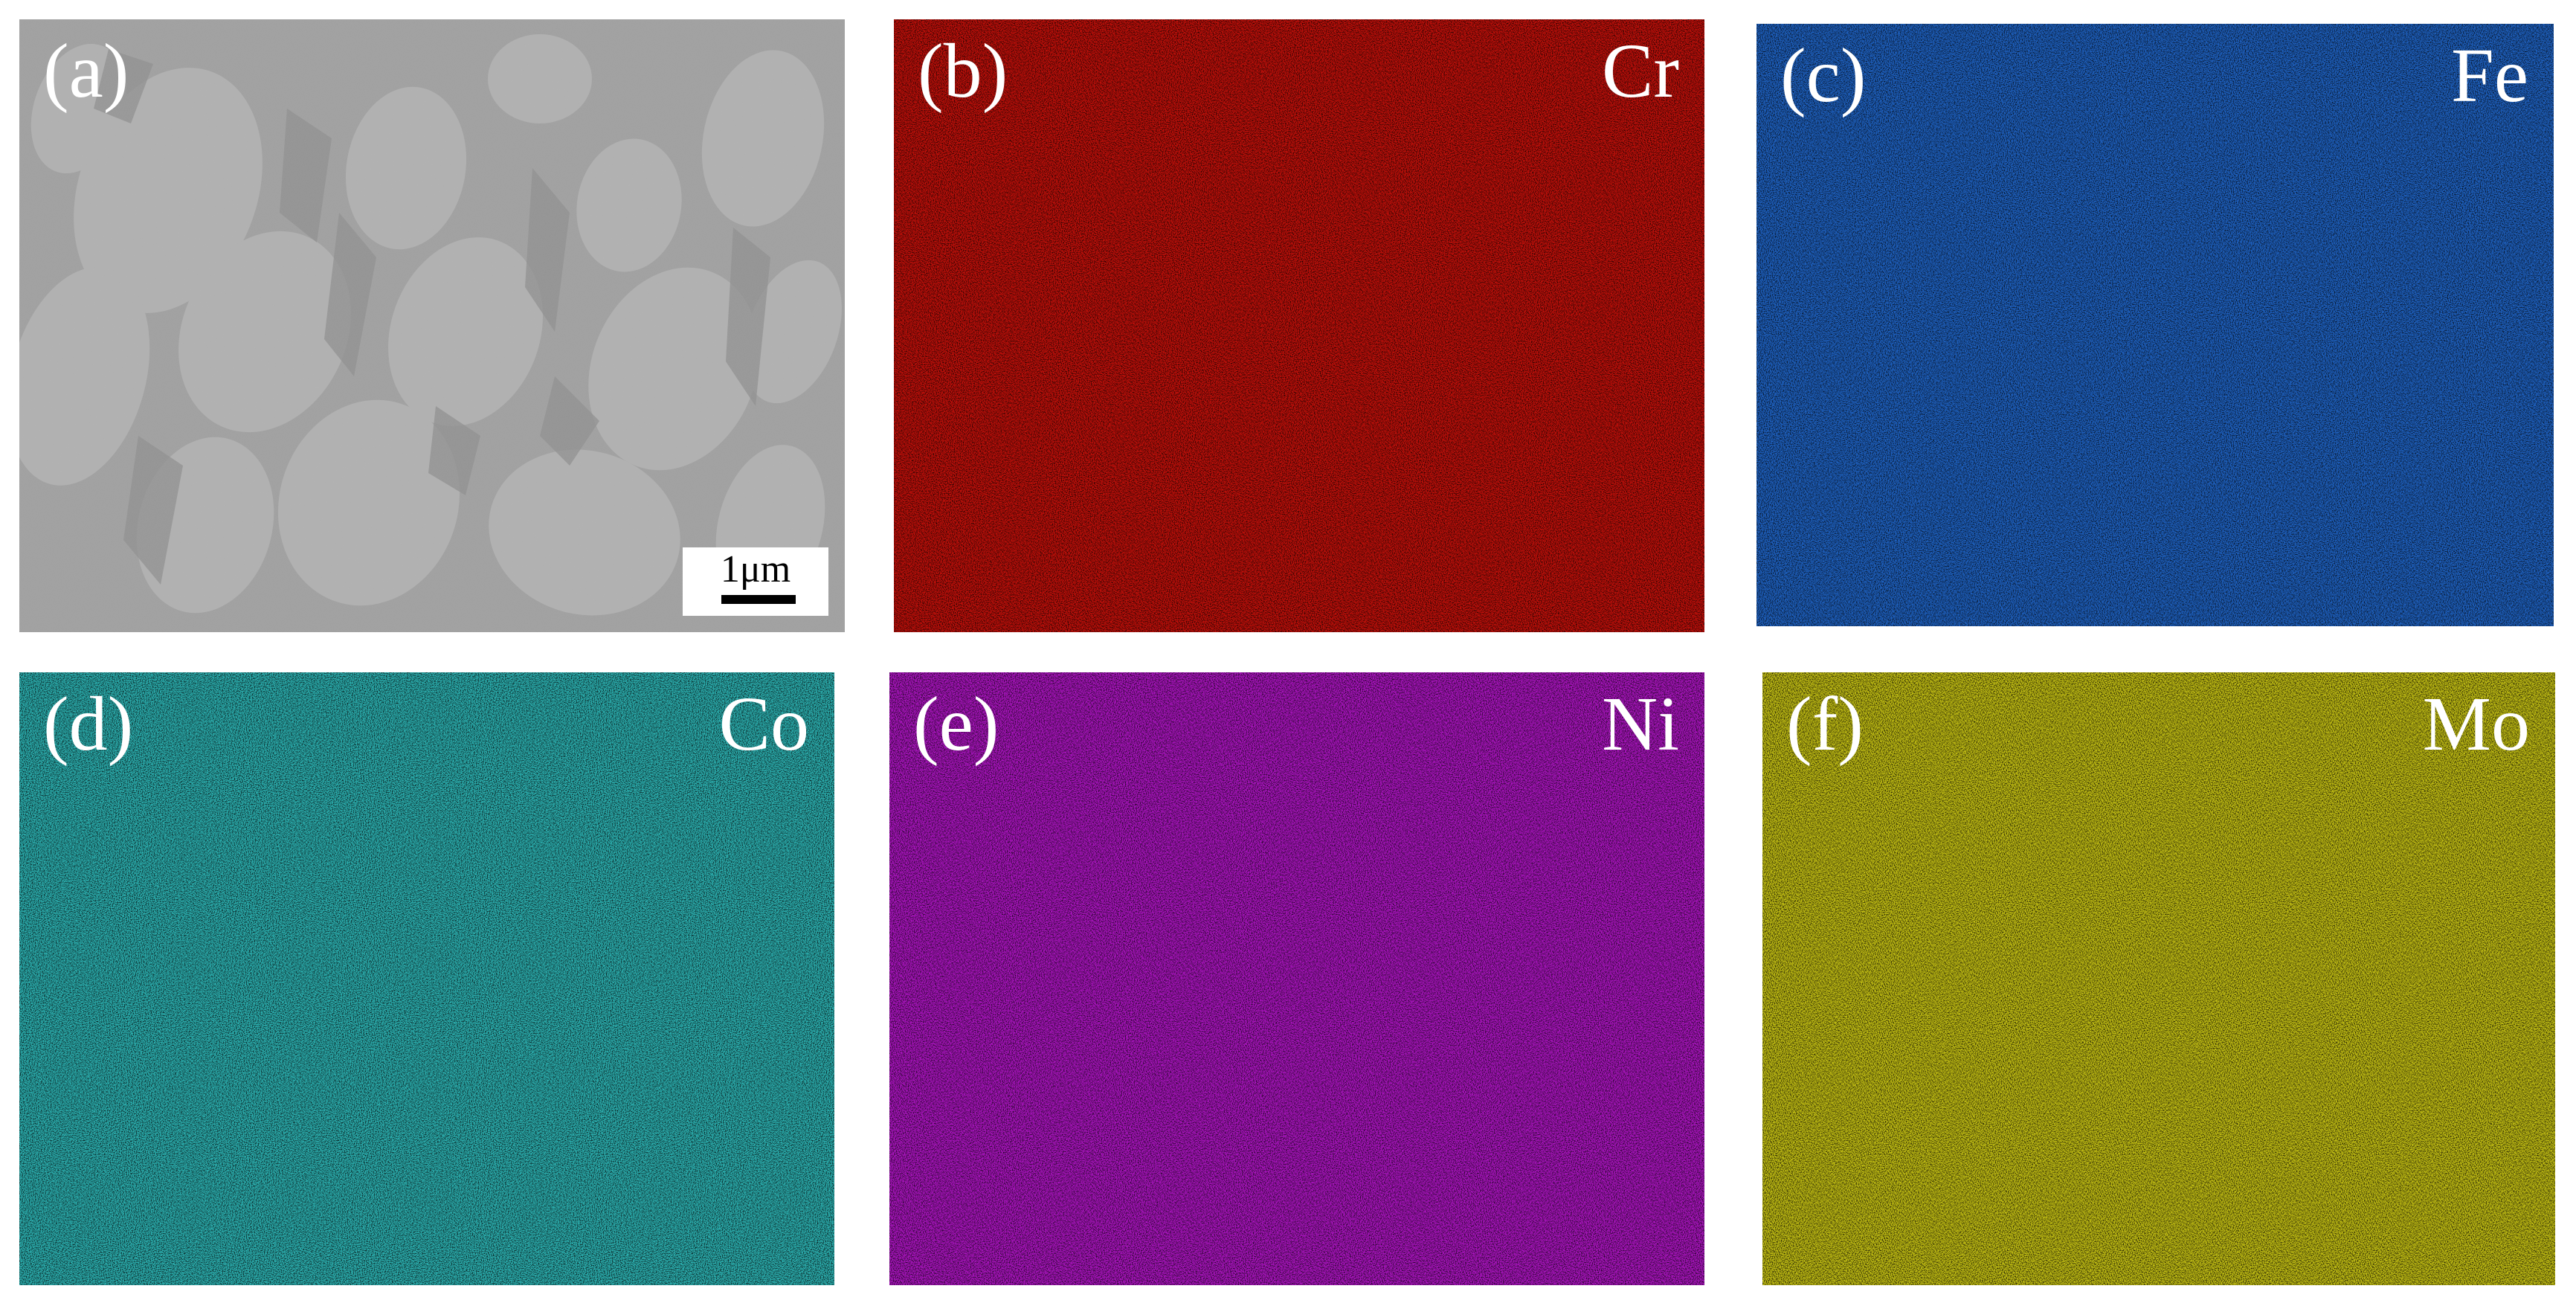 The image size is (2576, 1306). What do you see at coordinates (1640, 724) in the screenshot?
I see `element-label-ni: Ni` at bounding box center [1640, 724].